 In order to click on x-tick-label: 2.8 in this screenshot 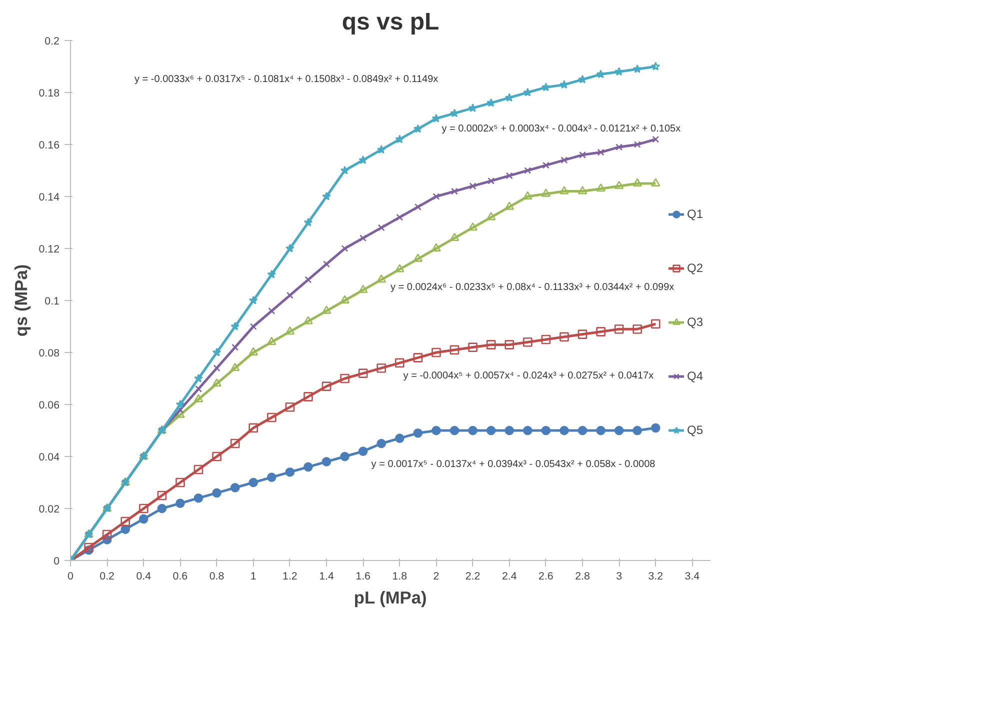, I will do `click(582, 576)`.